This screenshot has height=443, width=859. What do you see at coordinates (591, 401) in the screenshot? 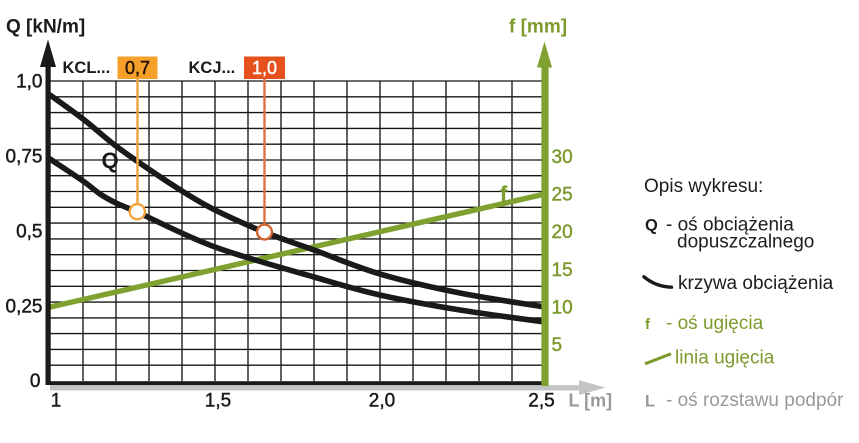
I see `svg-text: L [m]` at bounding box center [591, 401].